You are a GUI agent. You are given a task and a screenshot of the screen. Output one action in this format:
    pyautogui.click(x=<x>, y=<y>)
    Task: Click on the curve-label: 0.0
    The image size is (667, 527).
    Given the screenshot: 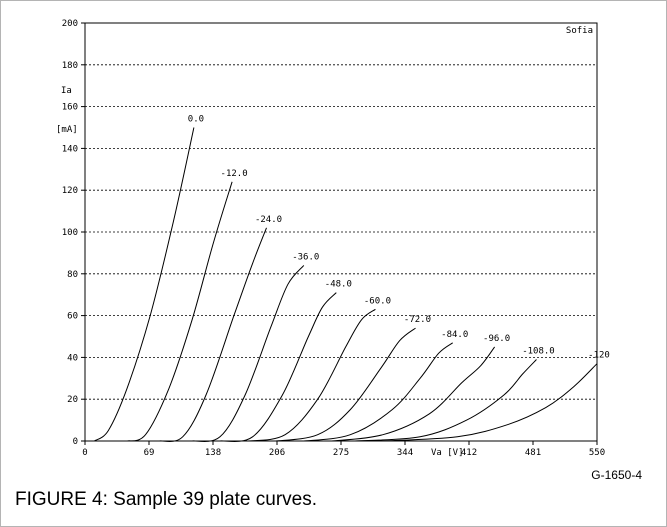 What is the action you would take?
    pyautogui.click(x=196, y=120)
    